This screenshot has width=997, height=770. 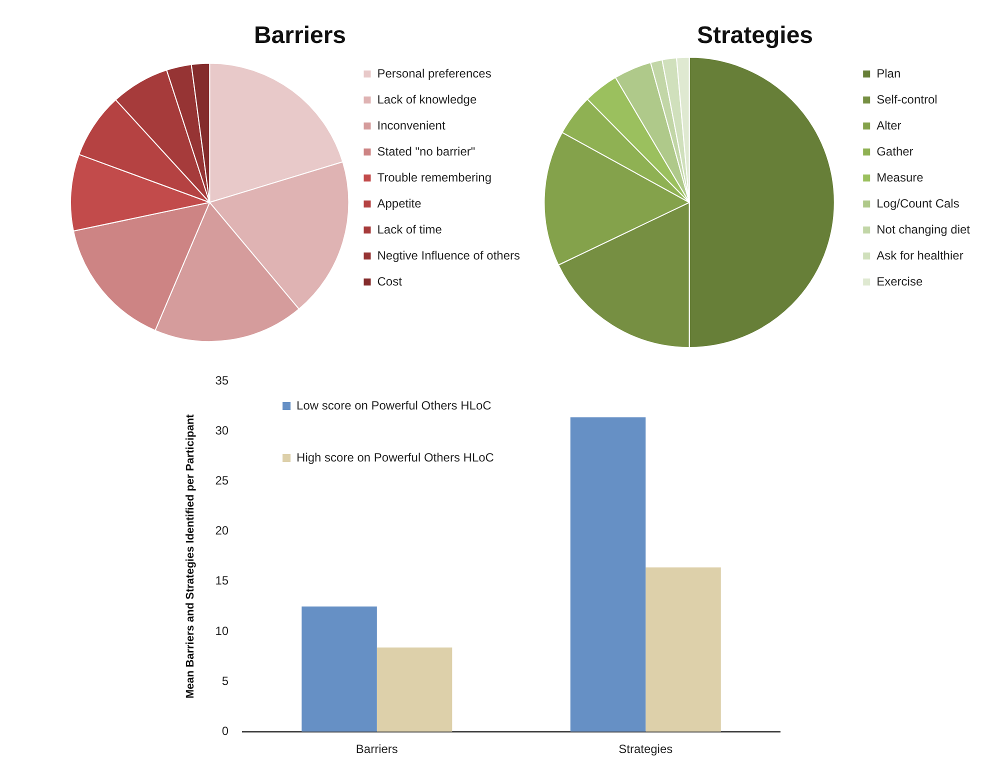 I want to click on legend-label: Exercise, so click(x=899, y=281).